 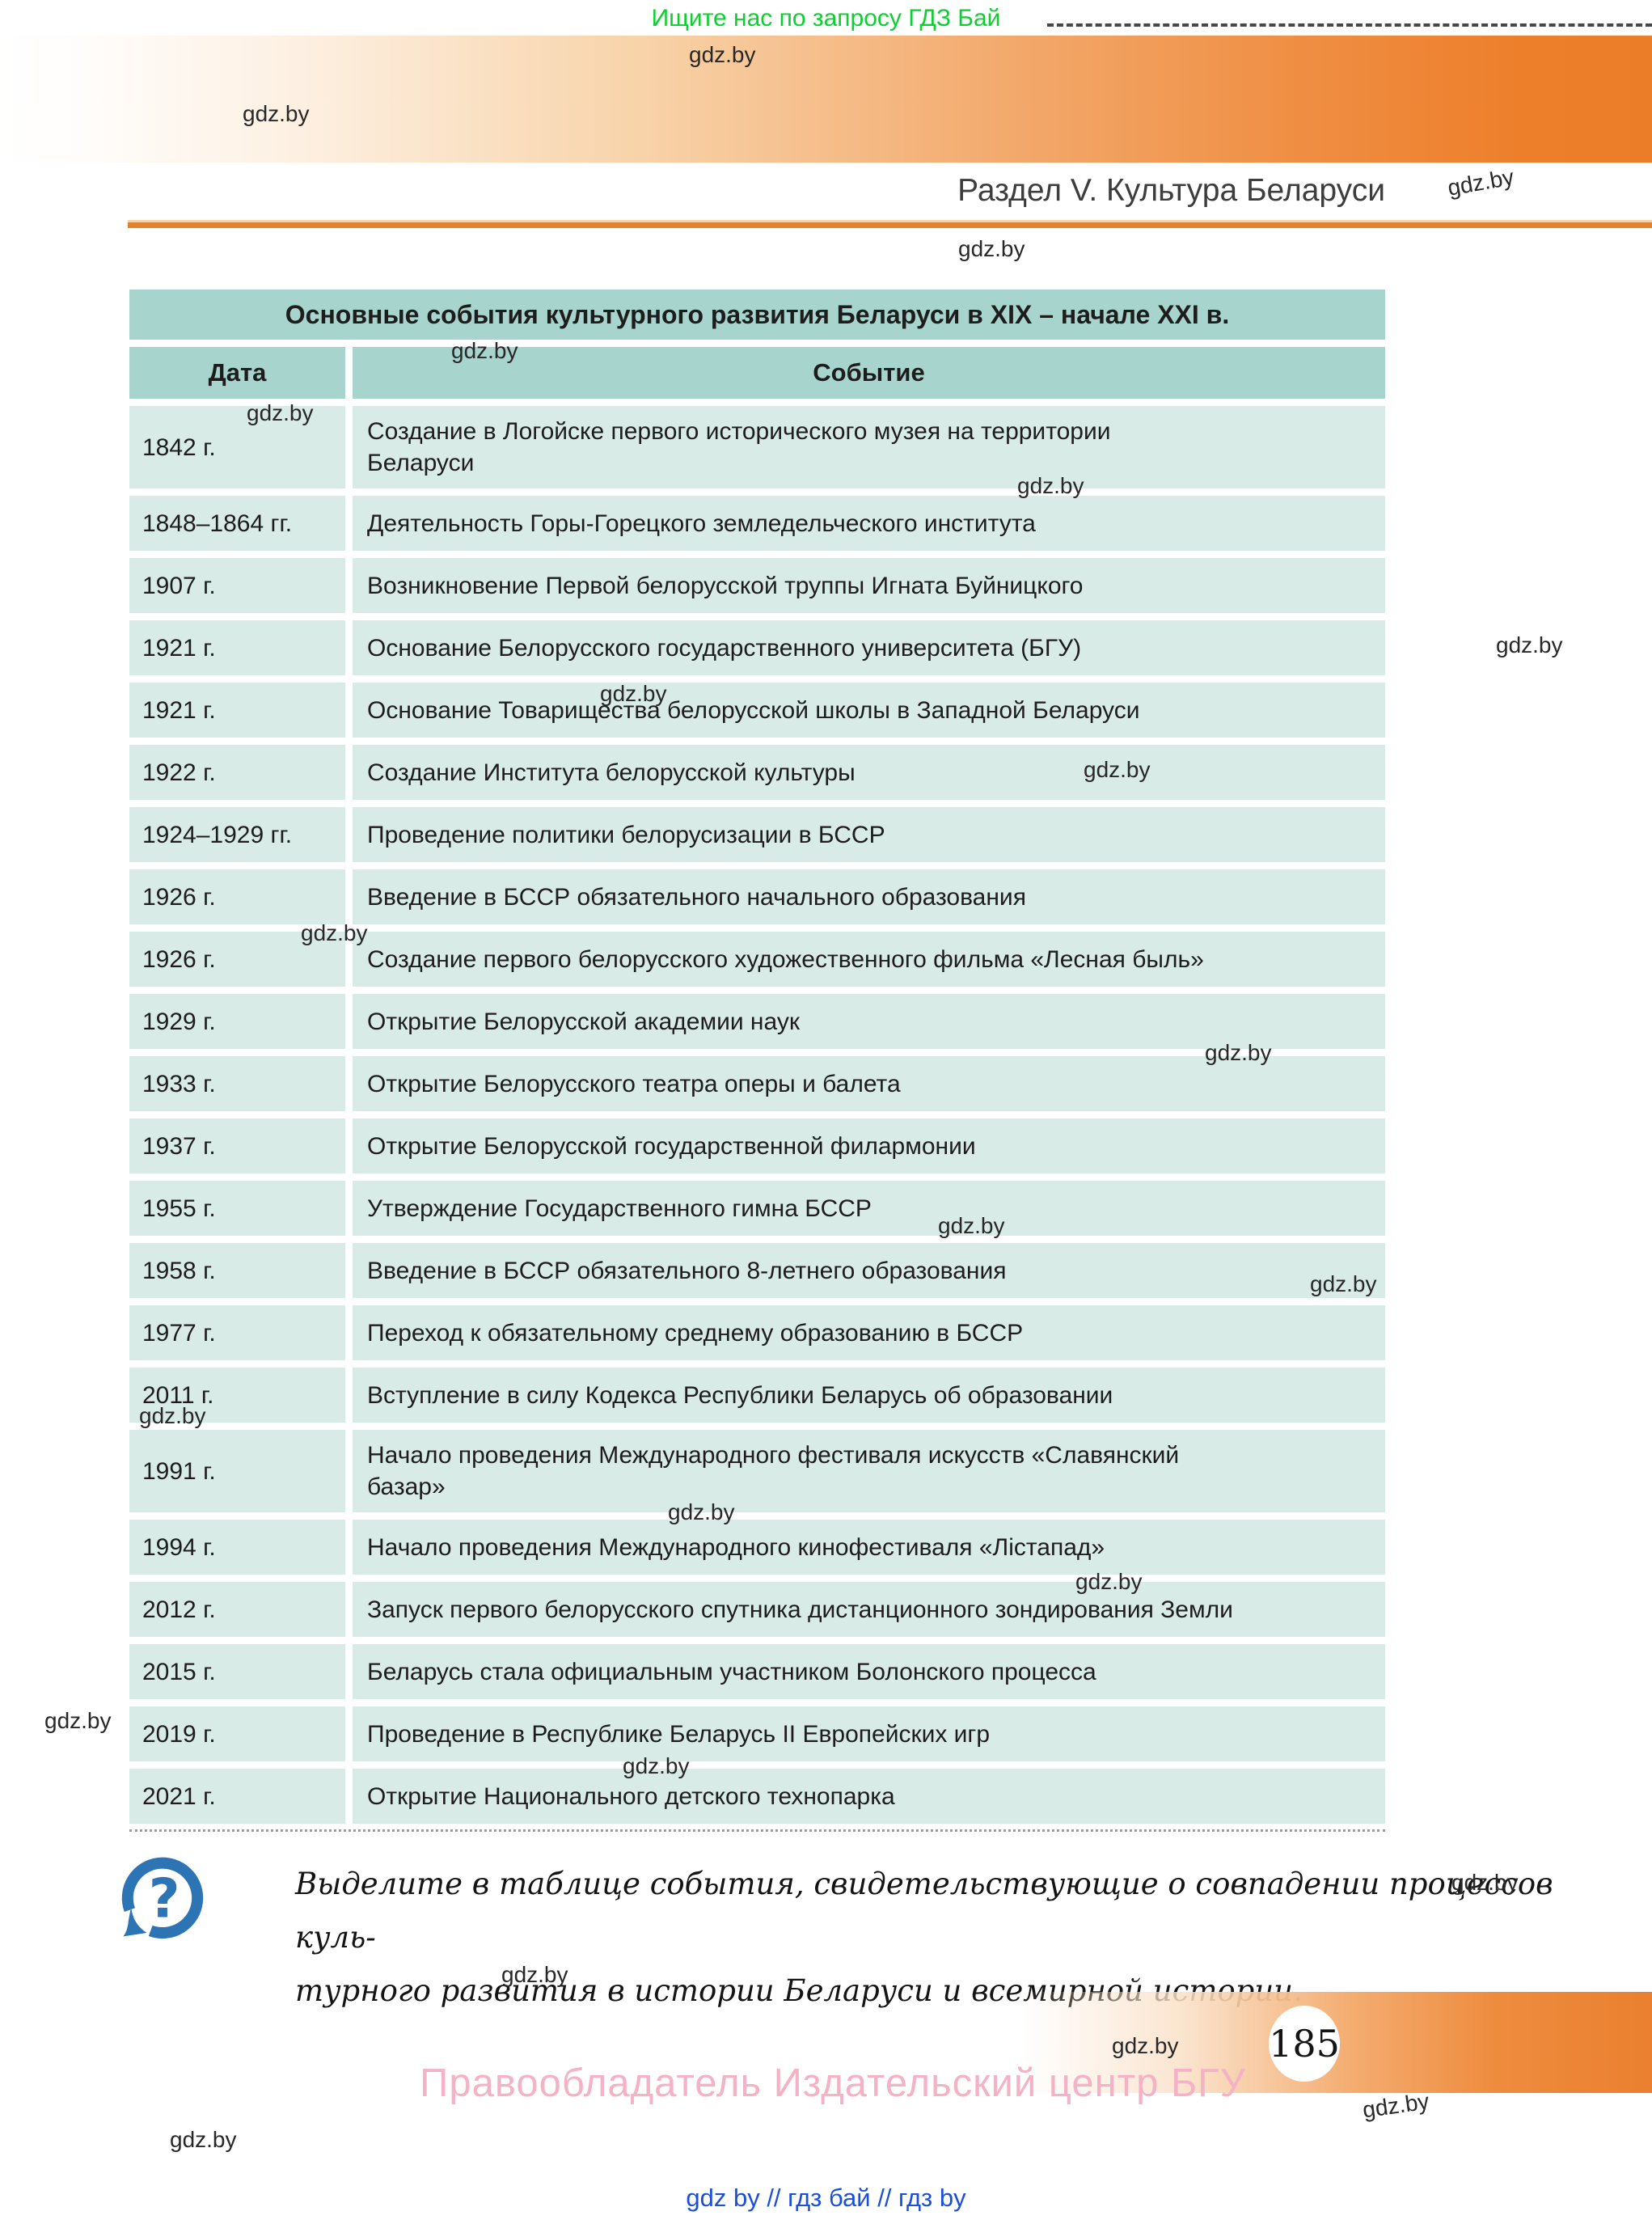 I want to click on event-date-cell: 2011 г., so click(x=237, y=1395).